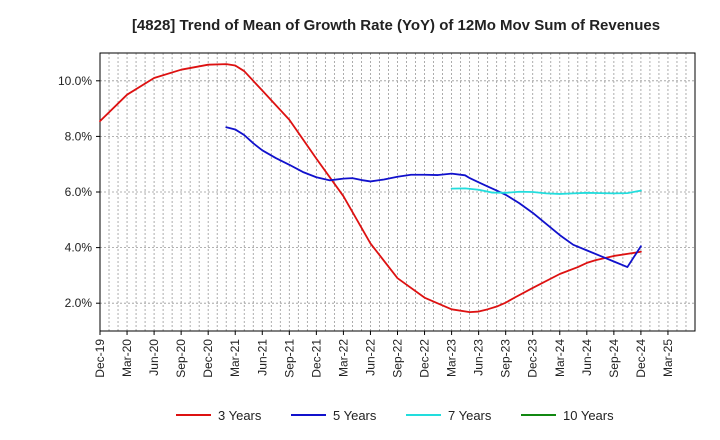  What do you see at coordinates (316, 358) in the screenshot?
I see `x-tick-label: Dec-21` at bounding box center [316, 358].